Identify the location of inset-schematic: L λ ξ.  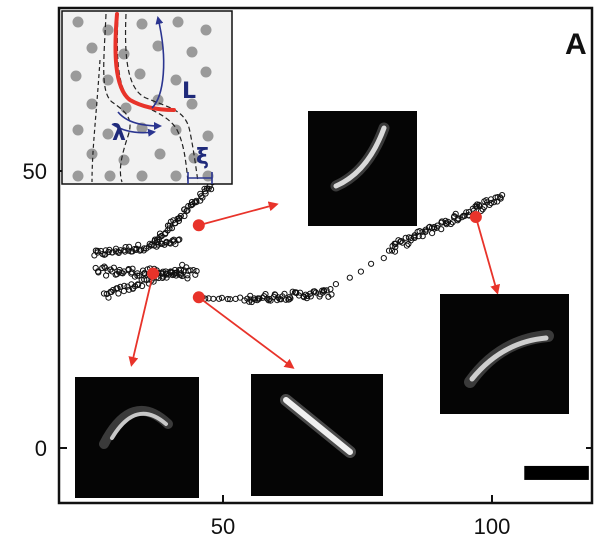
(147, 97).